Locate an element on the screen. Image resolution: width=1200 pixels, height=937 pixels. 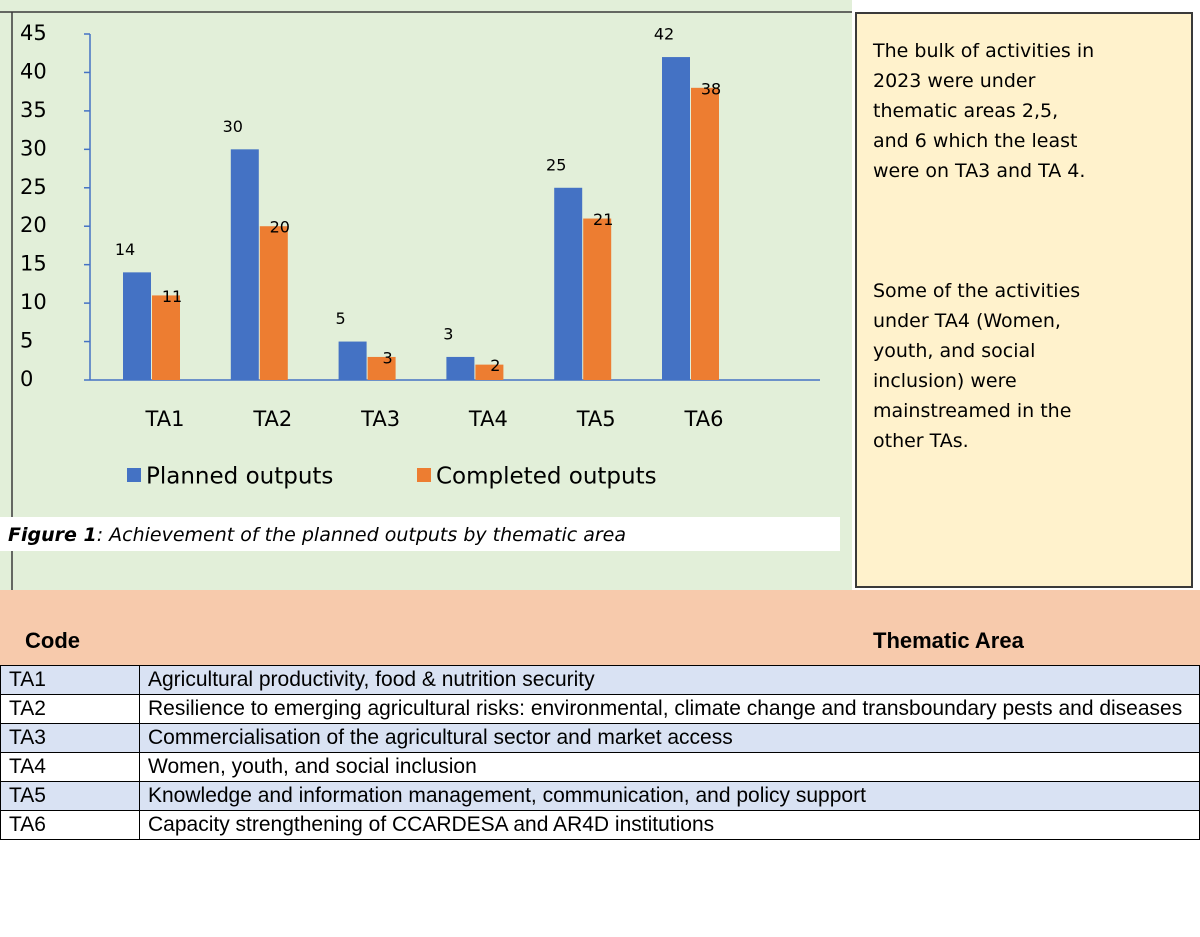
legend-label: Planned outputs is located at coordinates (239, 477).